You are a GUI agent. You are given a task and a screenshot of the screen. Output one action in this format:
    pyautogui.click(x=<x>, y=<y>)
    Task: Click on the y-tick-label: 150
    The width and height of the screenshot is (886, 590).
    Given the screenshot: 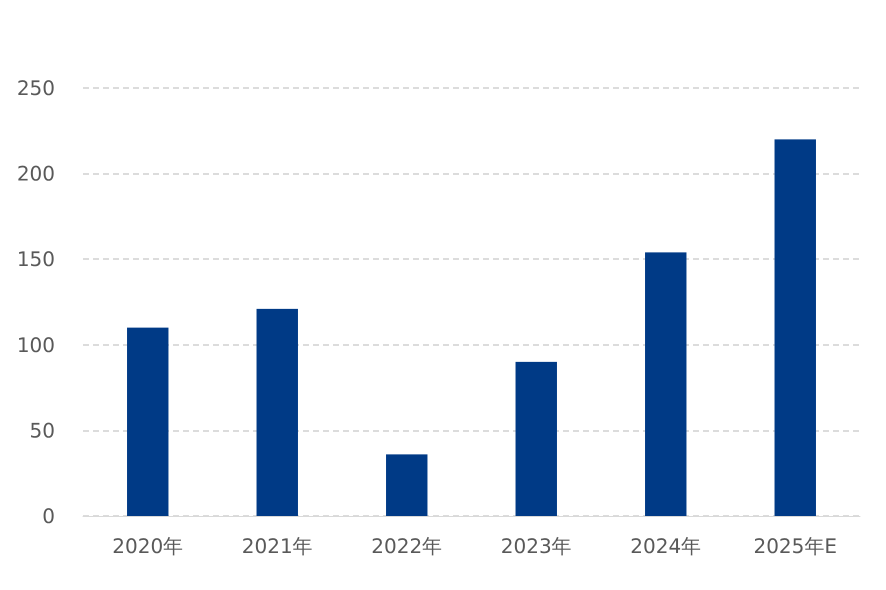 What is the action you would take?
    pyautogui.click(x=35, y=259)
    